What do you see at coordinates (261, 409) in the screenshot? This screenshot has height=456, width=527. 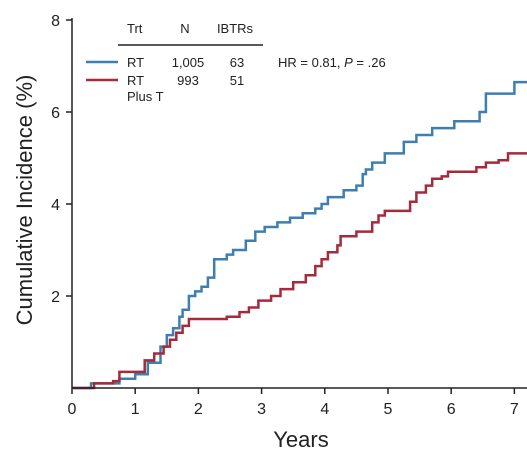 I see `x-tick-label: 3` at bounding box center [261, 409].